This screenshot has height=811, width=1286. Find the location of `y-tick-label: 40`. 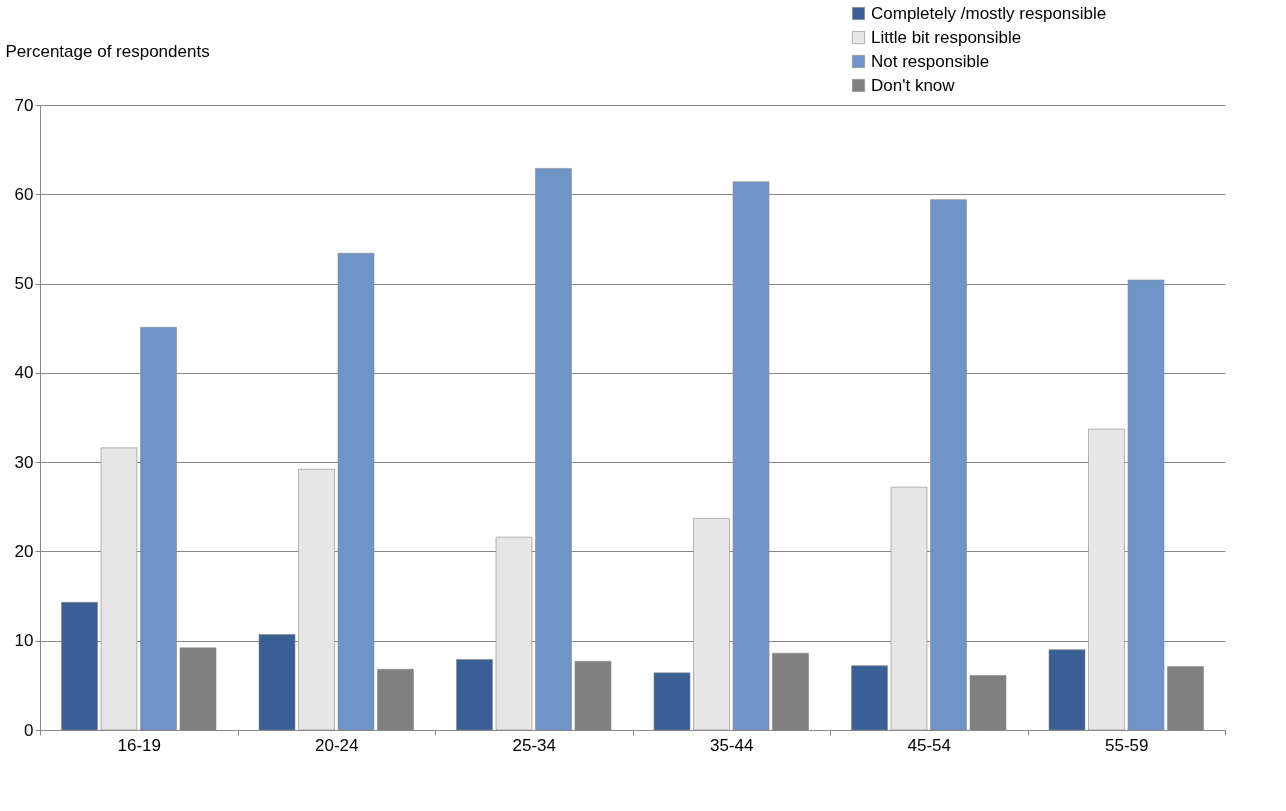

y-tick-label: 40 is located at coordinates (24, 373).